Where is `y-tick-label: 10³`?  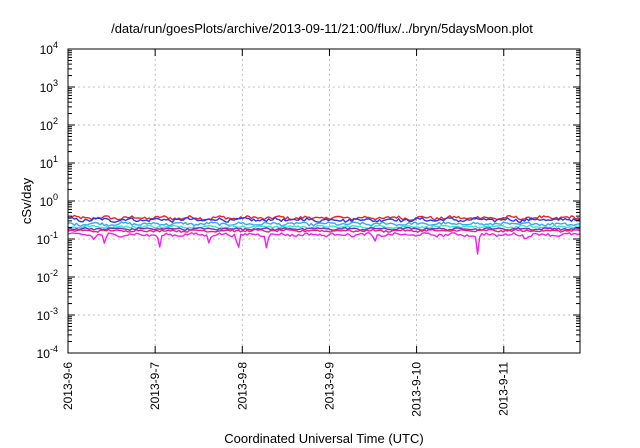
y-tick-label: 10³ is located at coordinates (49, 86).